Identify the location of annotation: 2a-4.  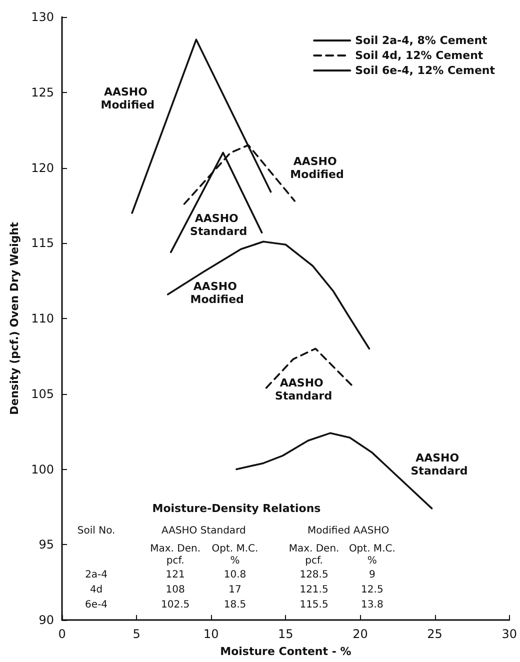
(96, 574).